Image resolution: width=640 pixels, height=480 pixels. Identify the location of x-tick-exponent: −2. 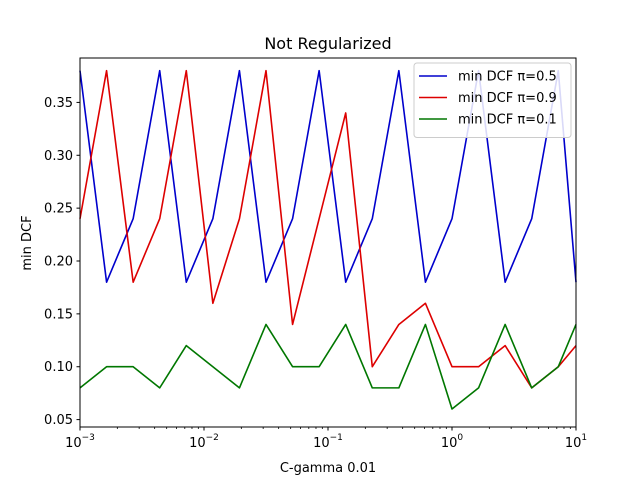
(212, 438).